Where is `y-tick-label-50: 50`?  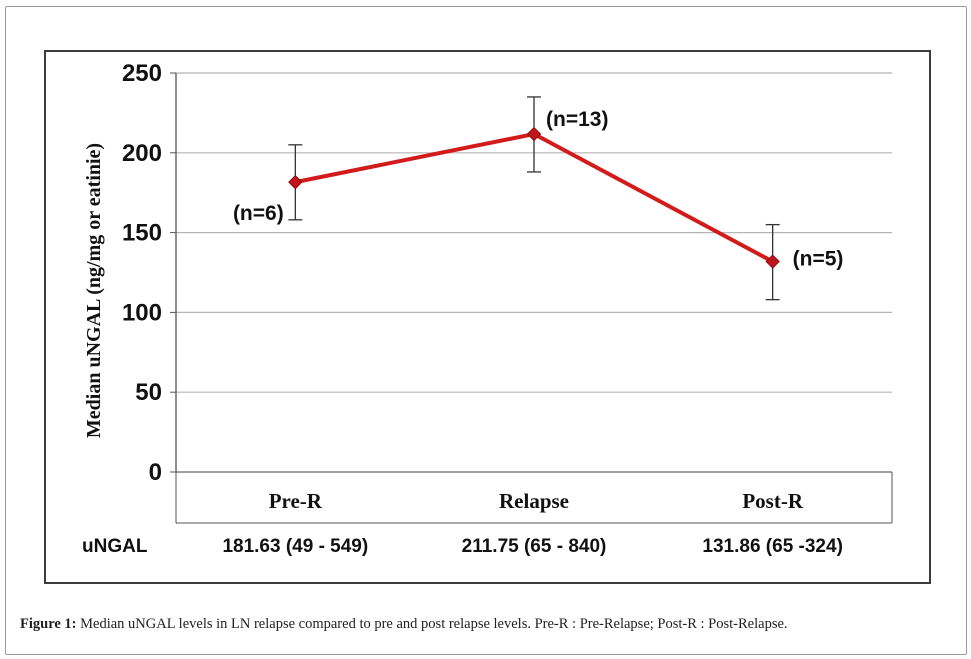
y-tick-label-50: 50 is located at coordinates (148, 392).